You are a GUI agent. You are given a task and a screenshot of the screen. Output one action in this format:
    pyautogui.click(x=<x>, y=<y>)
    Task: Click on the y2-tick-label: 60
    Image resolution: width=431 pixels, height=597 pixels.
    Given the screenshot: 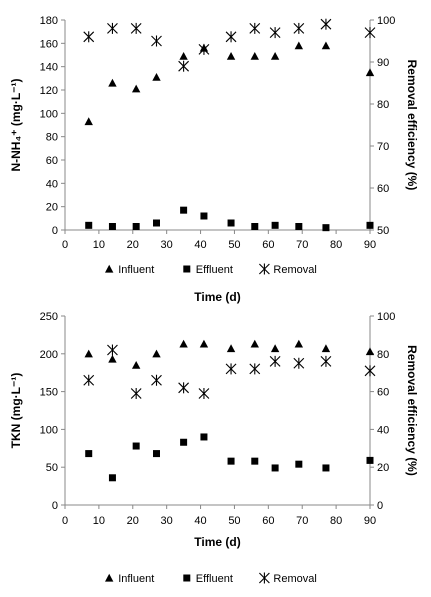 What is the action you would take?
    pyautogui.click(x=383, y=393)
    